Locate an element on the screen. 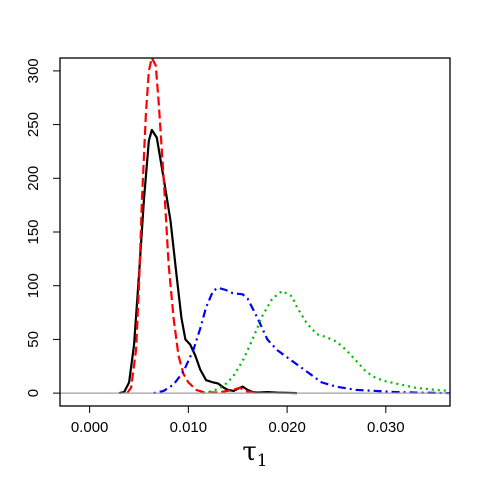 This screenshot has height=480, width=480. y-tick-label: 0 is located at coordinates (33, 393).